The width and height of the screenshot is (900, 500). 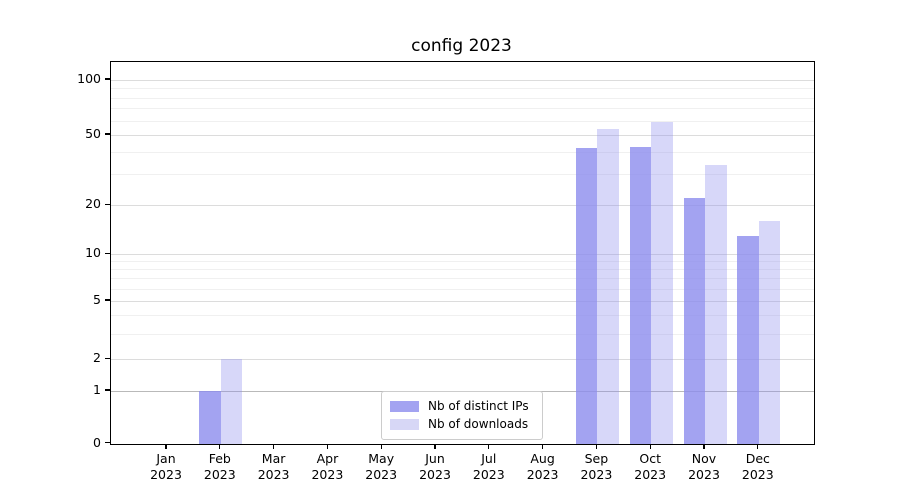 I want to click on x-tick-label-nov: Nov 2023, so click(x=704, y=466).